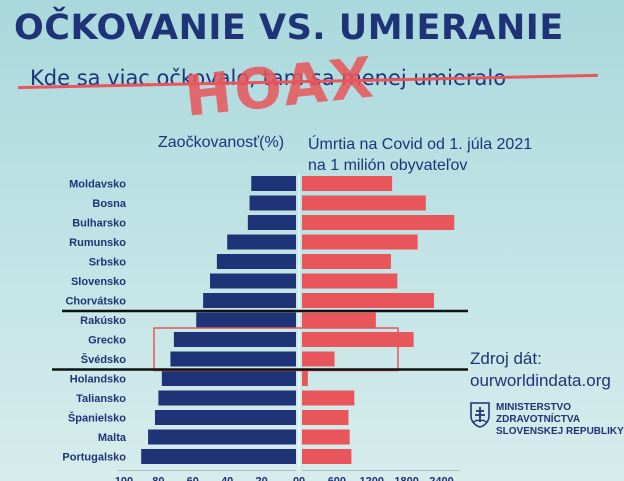 This screenshot has width=624, height=481. I want to click on source-label: Zdroj dát:, so click(506, 358).